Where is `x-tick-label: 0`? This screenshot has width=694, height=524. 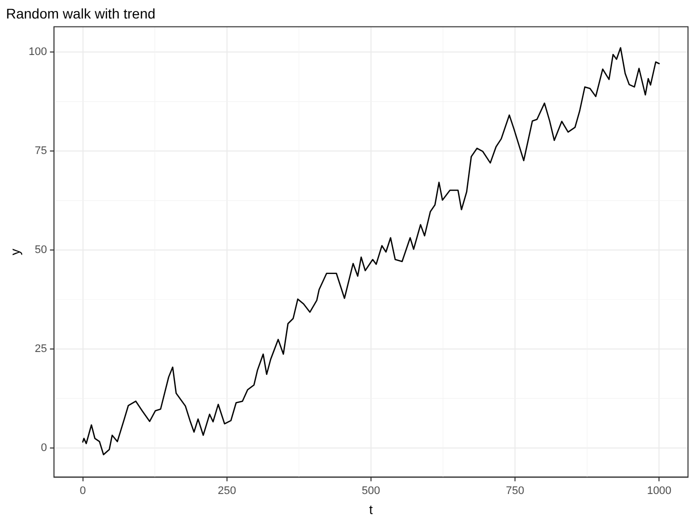
x-tick-label: 0 is located at coordinates (83, 490).